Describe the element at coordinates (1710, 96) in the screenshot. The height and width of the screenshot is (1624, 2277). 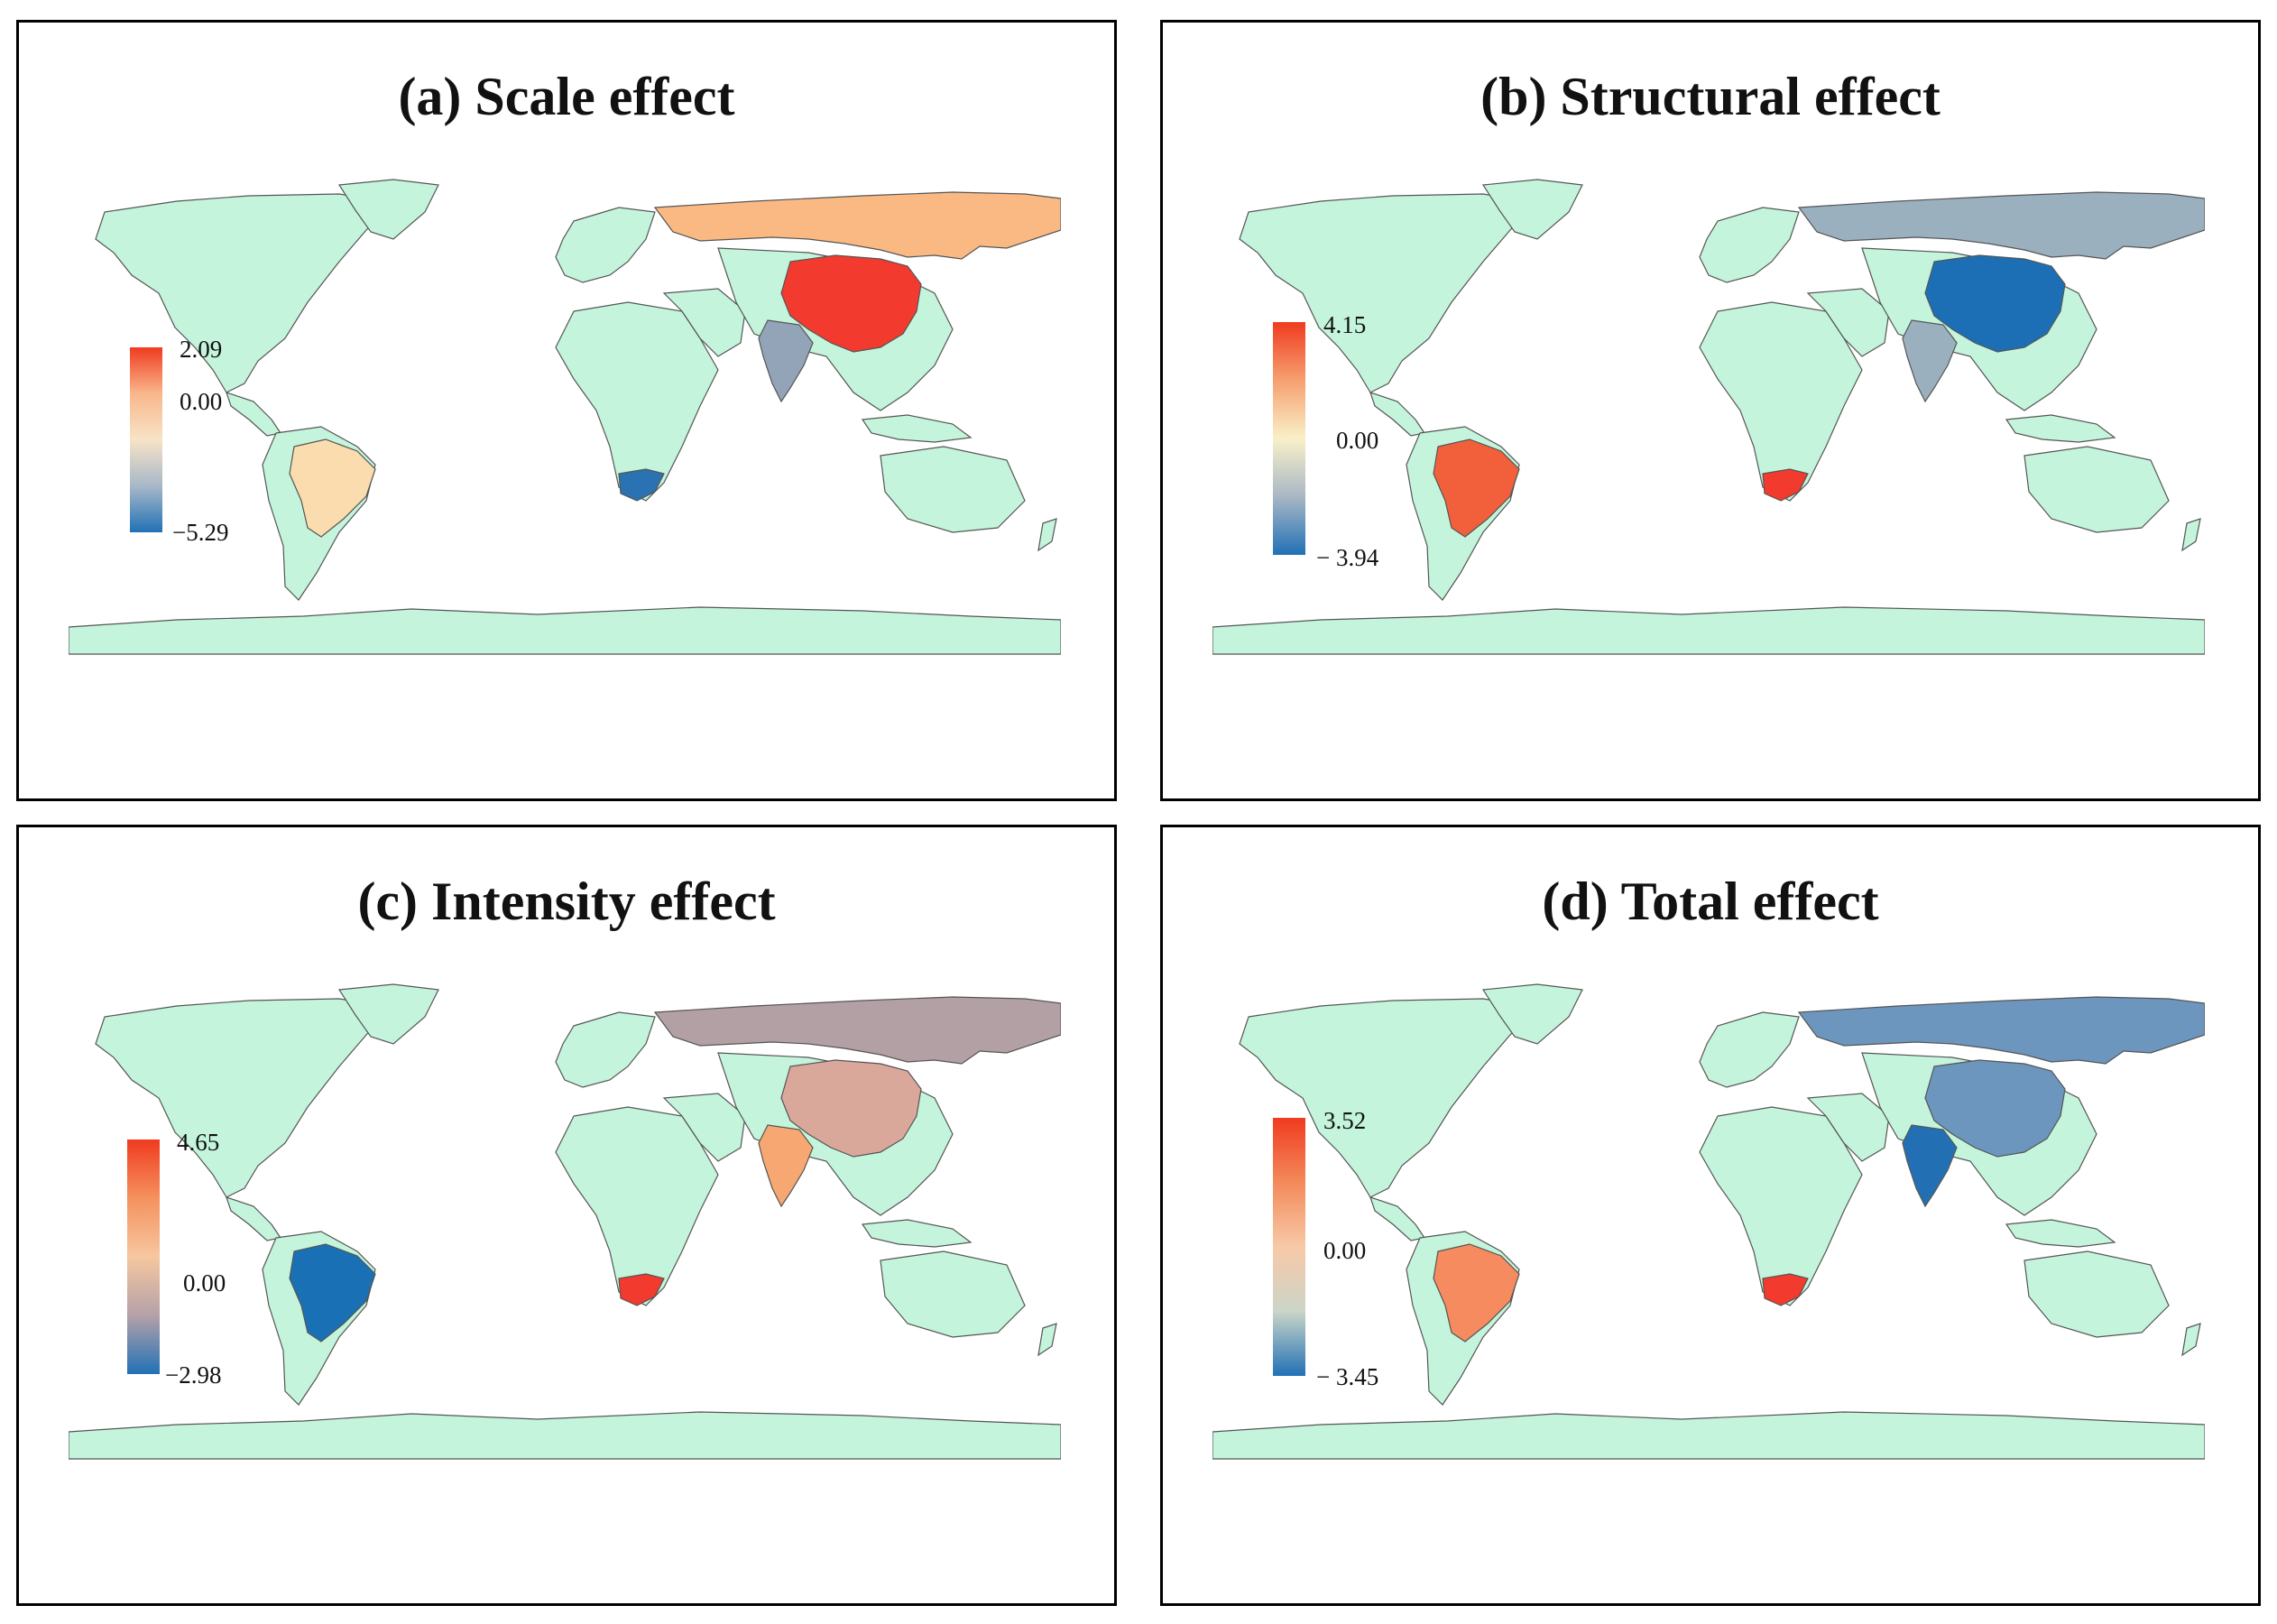
I see `panel-title: (b) Structural effect` at that location.